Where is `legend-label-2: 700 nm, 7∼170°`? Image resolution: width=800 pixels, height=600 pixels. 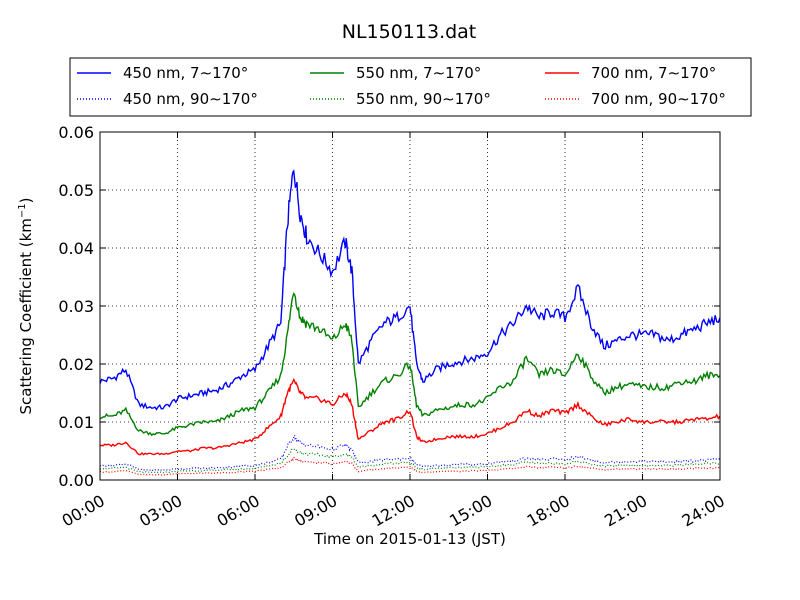 legend-label-2: 700 nm, 7∼170° is located at coordinates (653, 73).